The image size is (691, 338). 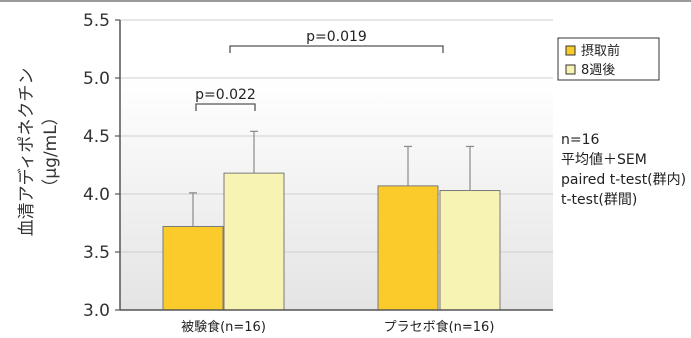 I want to click on significance-annotations: p=0.022 p=0.019, so click(x=319, y=70).